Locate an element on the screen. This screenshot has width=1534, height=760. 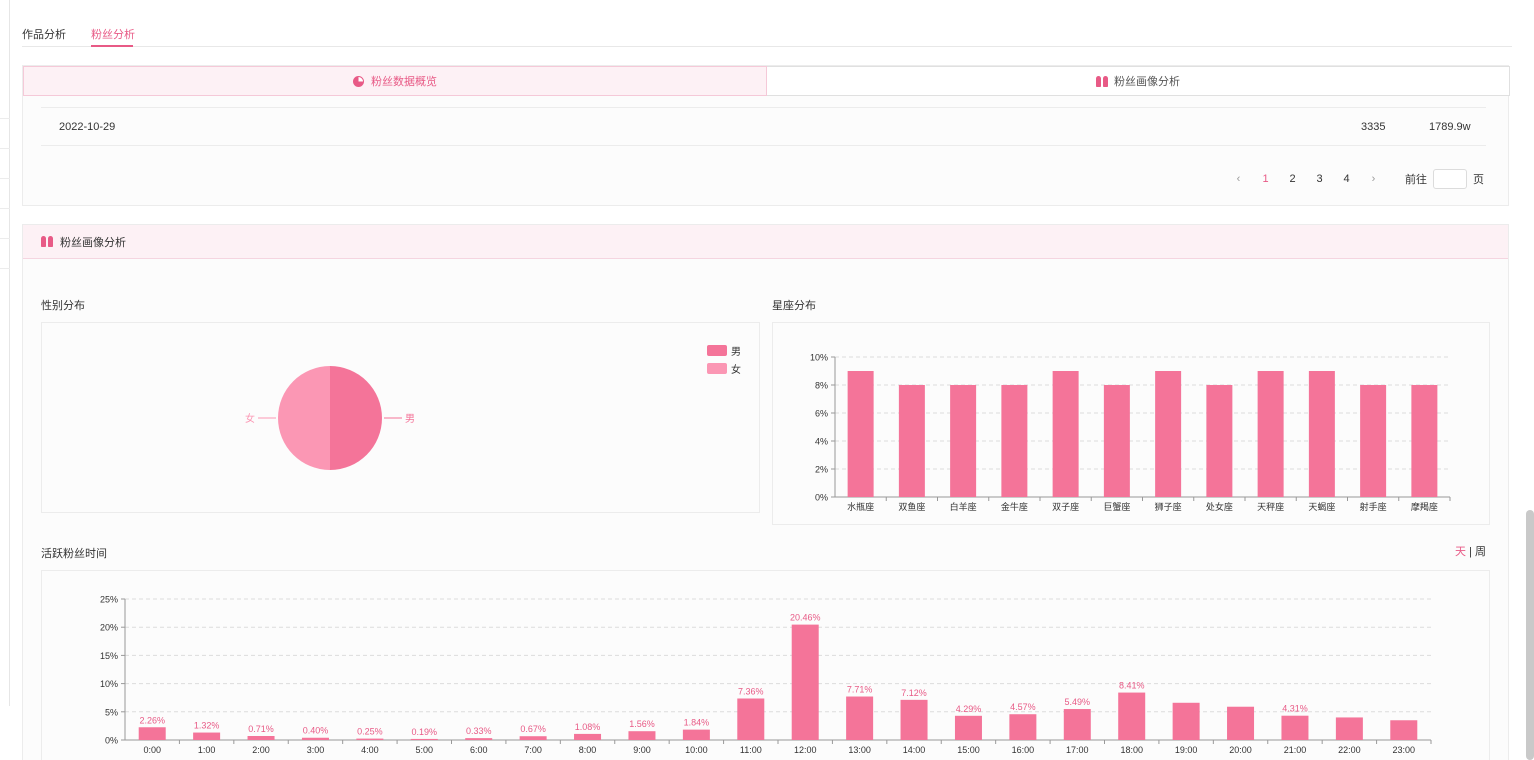
x-tick-label-13: 13:00 is located at coordinates (859, 750).